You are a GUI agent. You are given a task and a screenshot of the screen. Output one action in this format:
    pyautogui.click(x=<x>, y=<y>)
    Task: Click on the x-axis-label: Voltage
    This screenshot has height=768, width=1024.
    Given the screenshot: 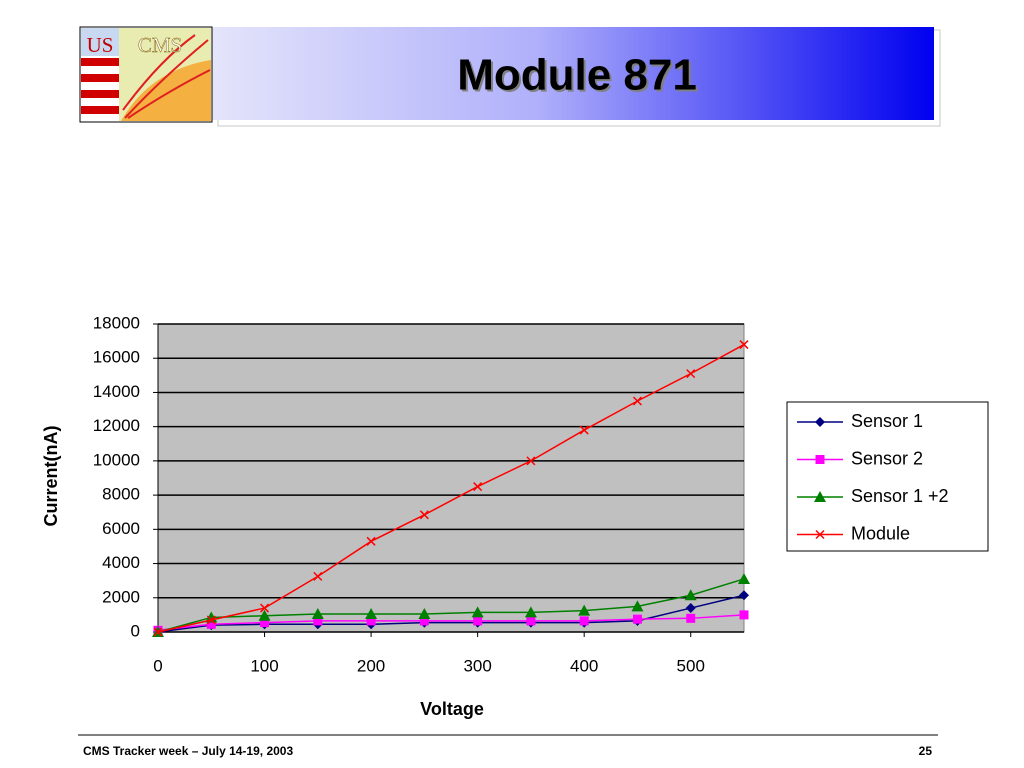 What is the action you would take?
    pyautogui.click(x=452, y=709)
    